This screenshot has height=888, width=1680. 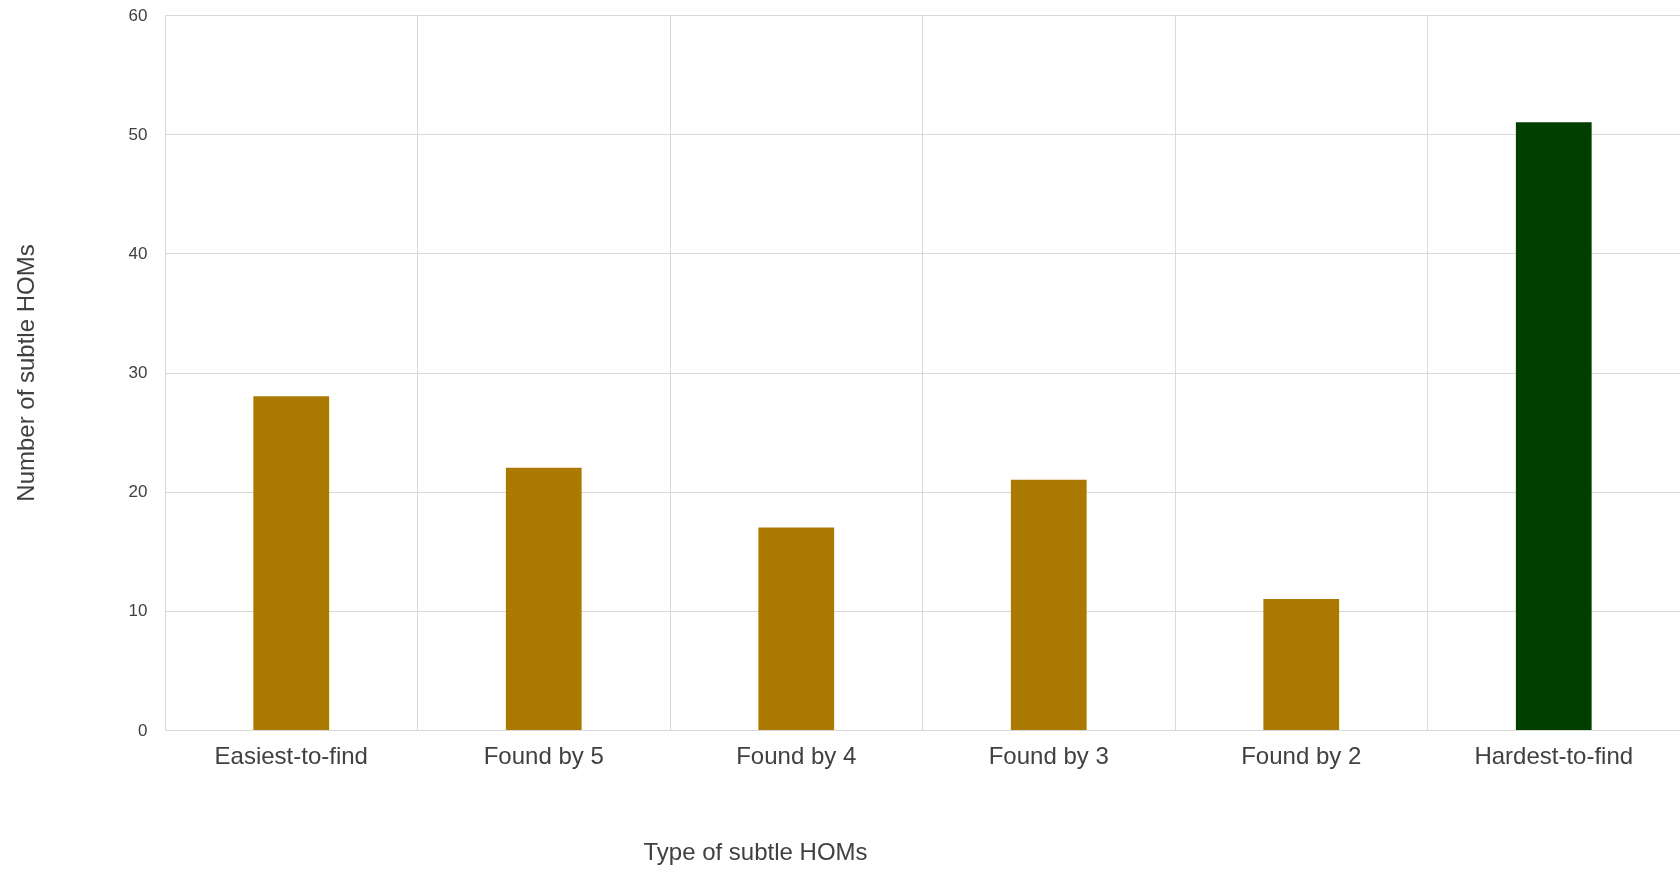 What do you see at coordinates (796, 755) in the screenshot?
I see `x-tick-label: Found by 4` at bounding box center [796, 755].